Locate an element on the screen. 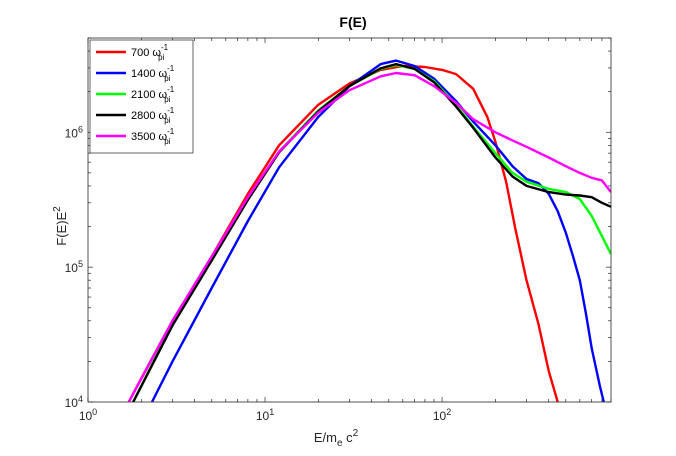 The height and width of the screenshot is (456, 676). legend-label-1400: 1400 ω-1 pi is located at coordinates (153, 73).